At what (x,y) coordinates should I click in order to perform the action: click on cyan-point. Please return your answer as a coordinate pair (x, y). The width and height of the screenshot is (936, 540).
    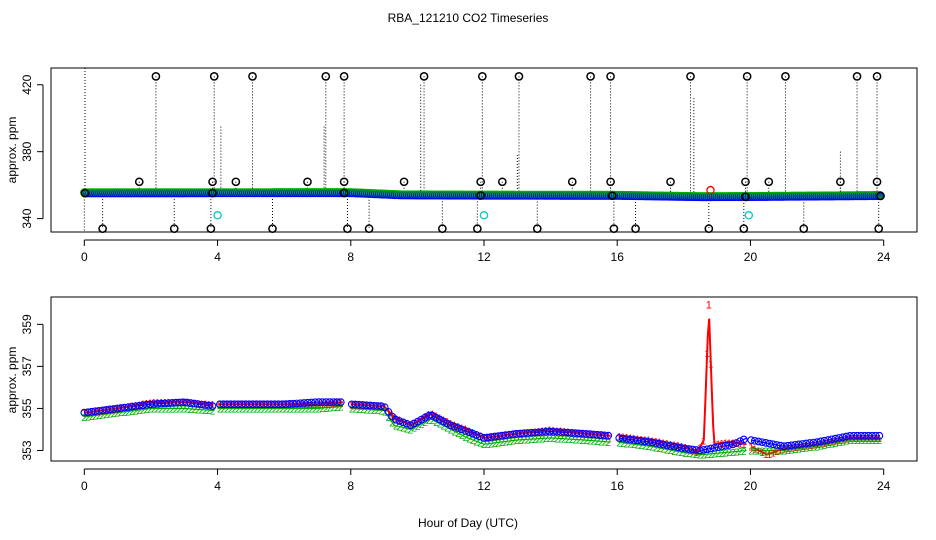
    Looking at the image, I should click on (749, 215).